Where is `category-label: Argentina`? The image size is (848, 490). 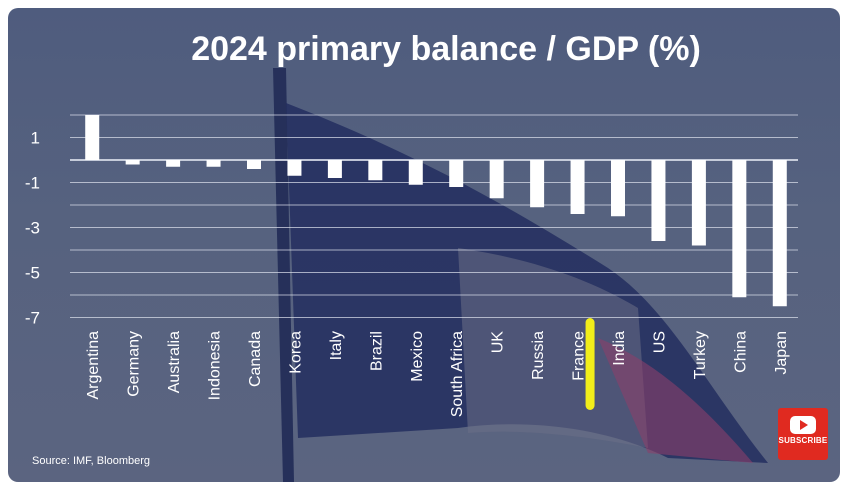 category-label: Argentina is located at coordinates (93, 365).